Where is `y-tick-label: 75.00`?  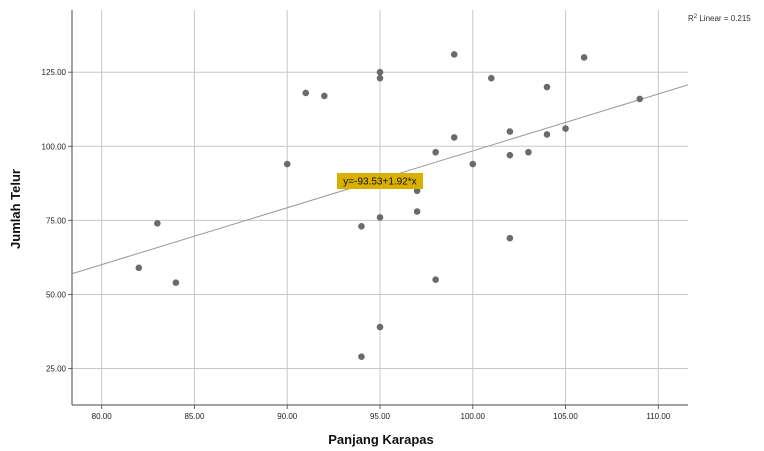
y-tick-label: 75.00 is located at coordinates (56, 220).